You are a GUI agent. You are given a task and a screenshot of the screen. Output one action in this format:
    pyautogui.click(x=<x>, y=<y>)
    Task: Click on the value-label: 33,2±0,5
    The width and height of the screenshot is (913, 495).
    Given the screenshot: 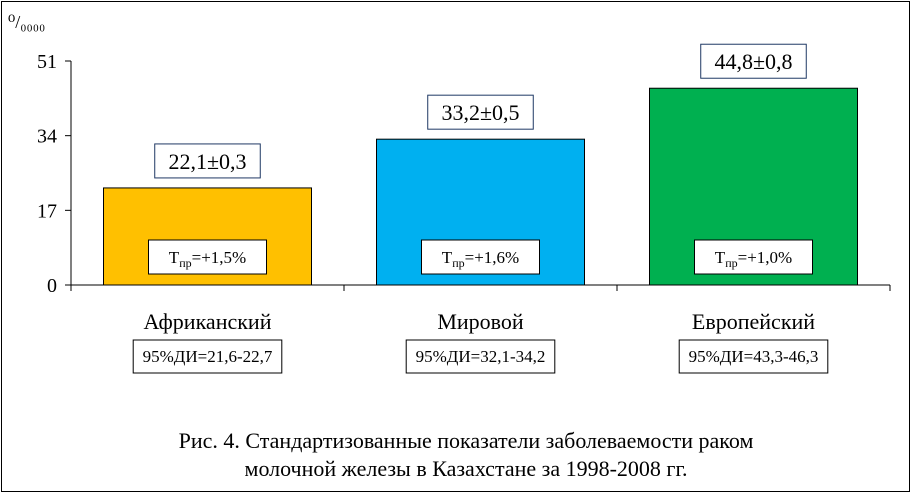 What is the action you would take?
    pyautogui.click(x=480, y=112)
    